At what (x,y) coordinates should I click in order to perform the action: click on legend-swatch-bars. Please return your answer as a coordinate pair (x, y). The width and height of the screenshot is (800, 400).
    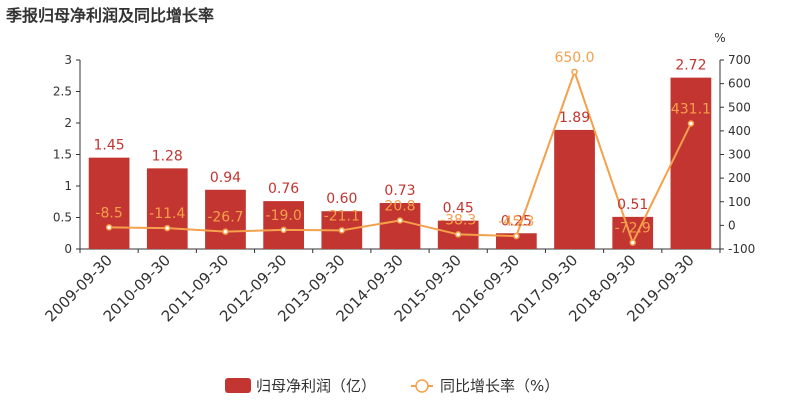
    Looking at the image, I should click on (238, 385).